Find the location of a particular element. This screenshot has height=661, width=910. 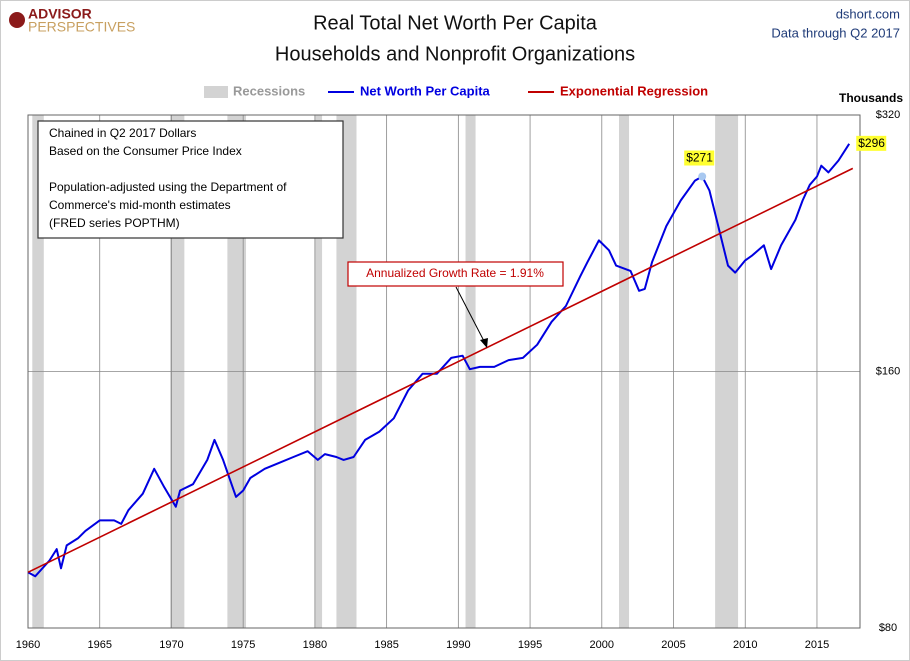

legend-label: Net Worth Per Capita is located at coordinates (425, 90).